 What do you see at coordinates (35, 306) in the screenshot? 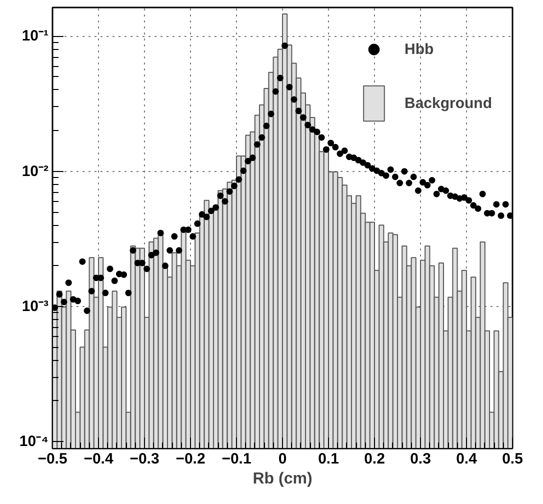
I see `y-tick-label: 10⁻³` at bounding box center [35, 306].